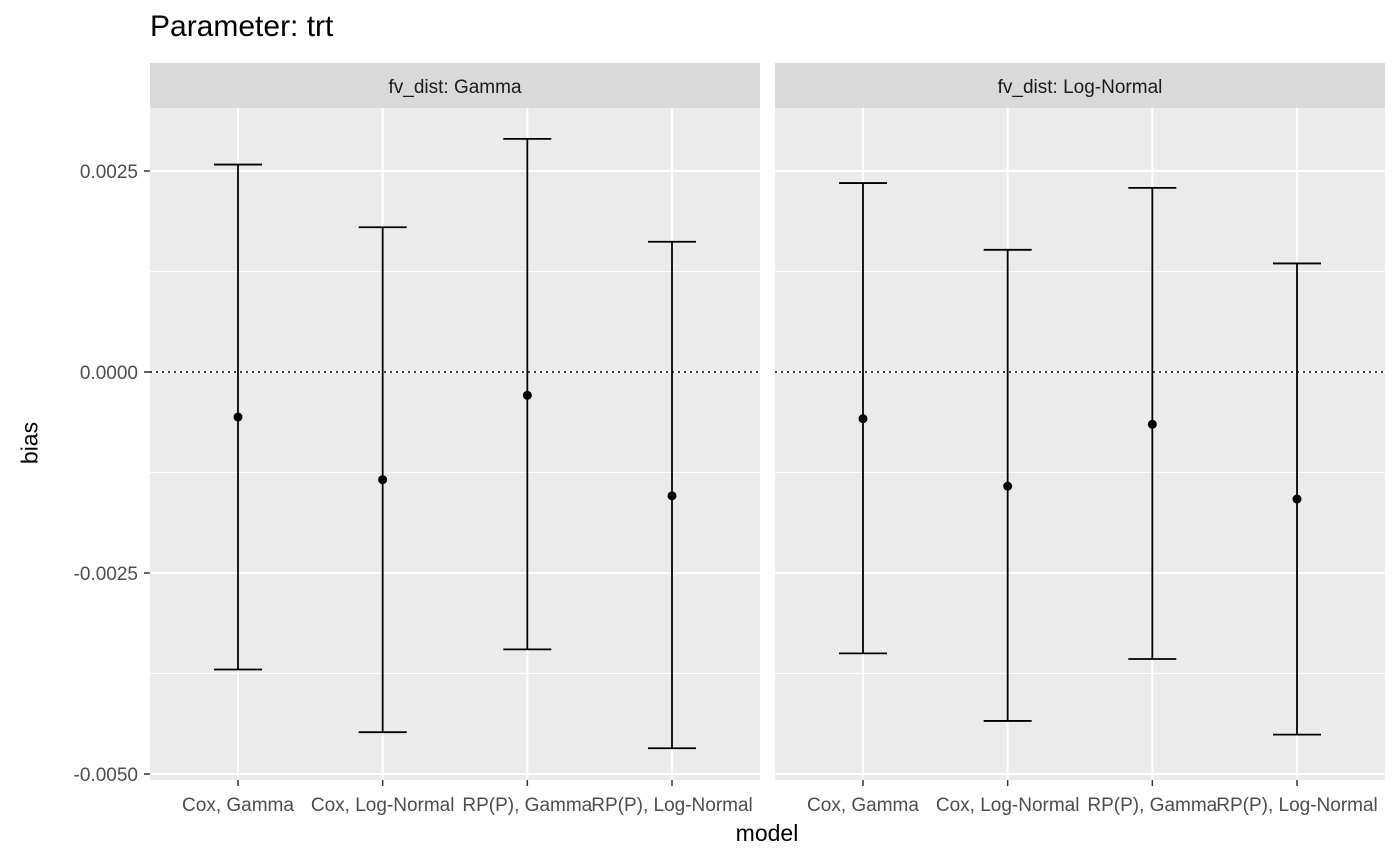  What do you see at coordinates (106, 574) in the screenshot?
I see `y-tick-label: -0.0025` at bounding box center [106, 574].